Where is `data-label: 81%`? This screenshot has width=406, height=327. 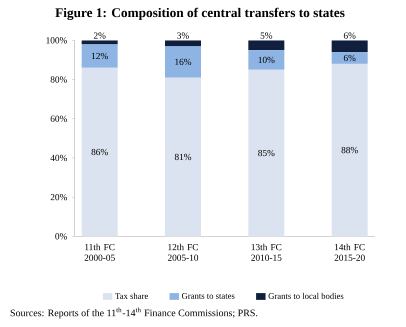
data-label: 81% is located at coordinates (183, 157).